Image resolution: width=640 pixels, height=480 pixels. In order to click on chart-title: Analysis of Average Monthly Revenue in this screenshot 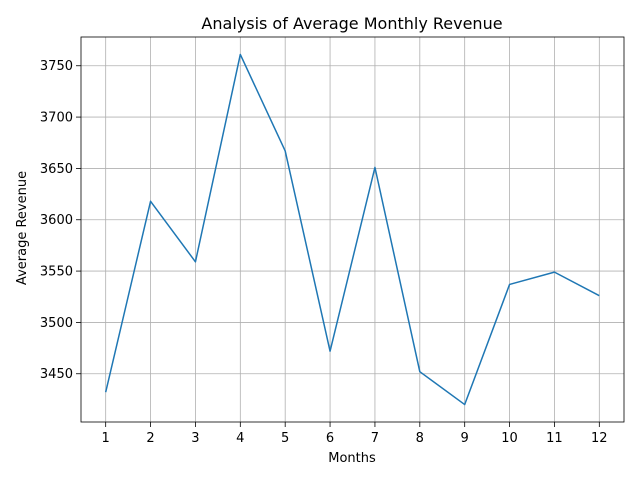, I will do `click(351, 23)`.